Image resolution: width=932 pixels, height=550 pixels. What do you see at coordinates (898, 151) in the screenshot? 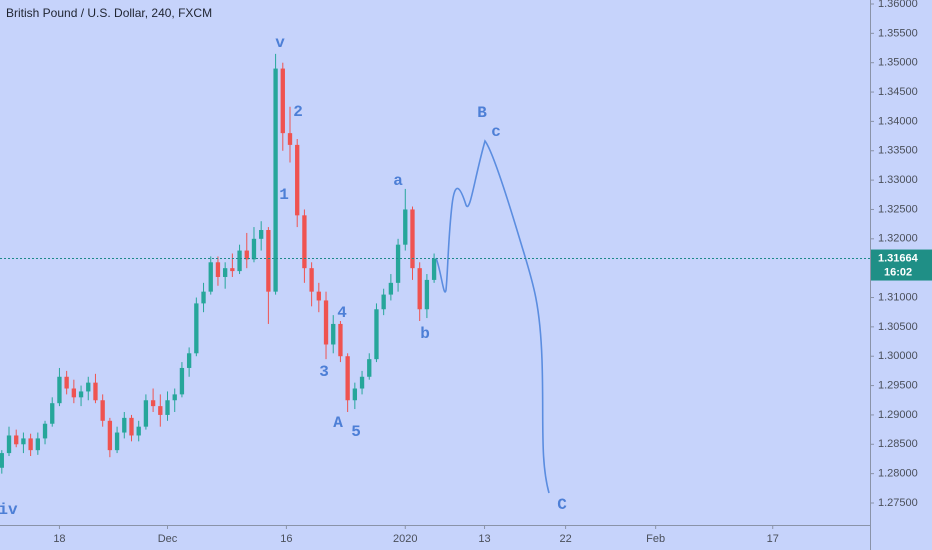
I see `y-tick-label: 1.33500` at bounding box center [898, 151].